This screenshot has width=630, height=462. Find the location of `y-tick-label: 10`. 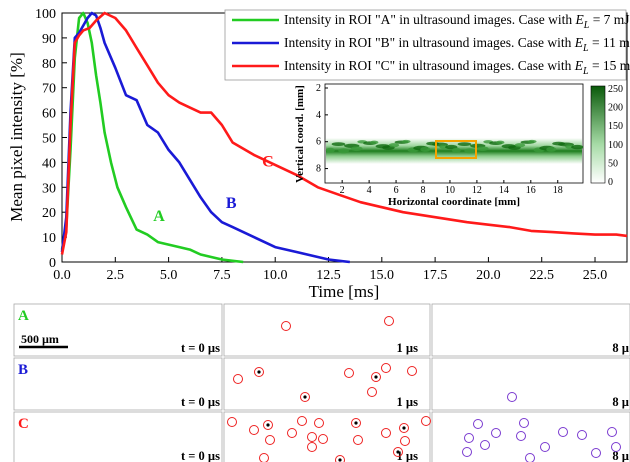

y-tick-label: 10 is located at coordinates (49, 238).